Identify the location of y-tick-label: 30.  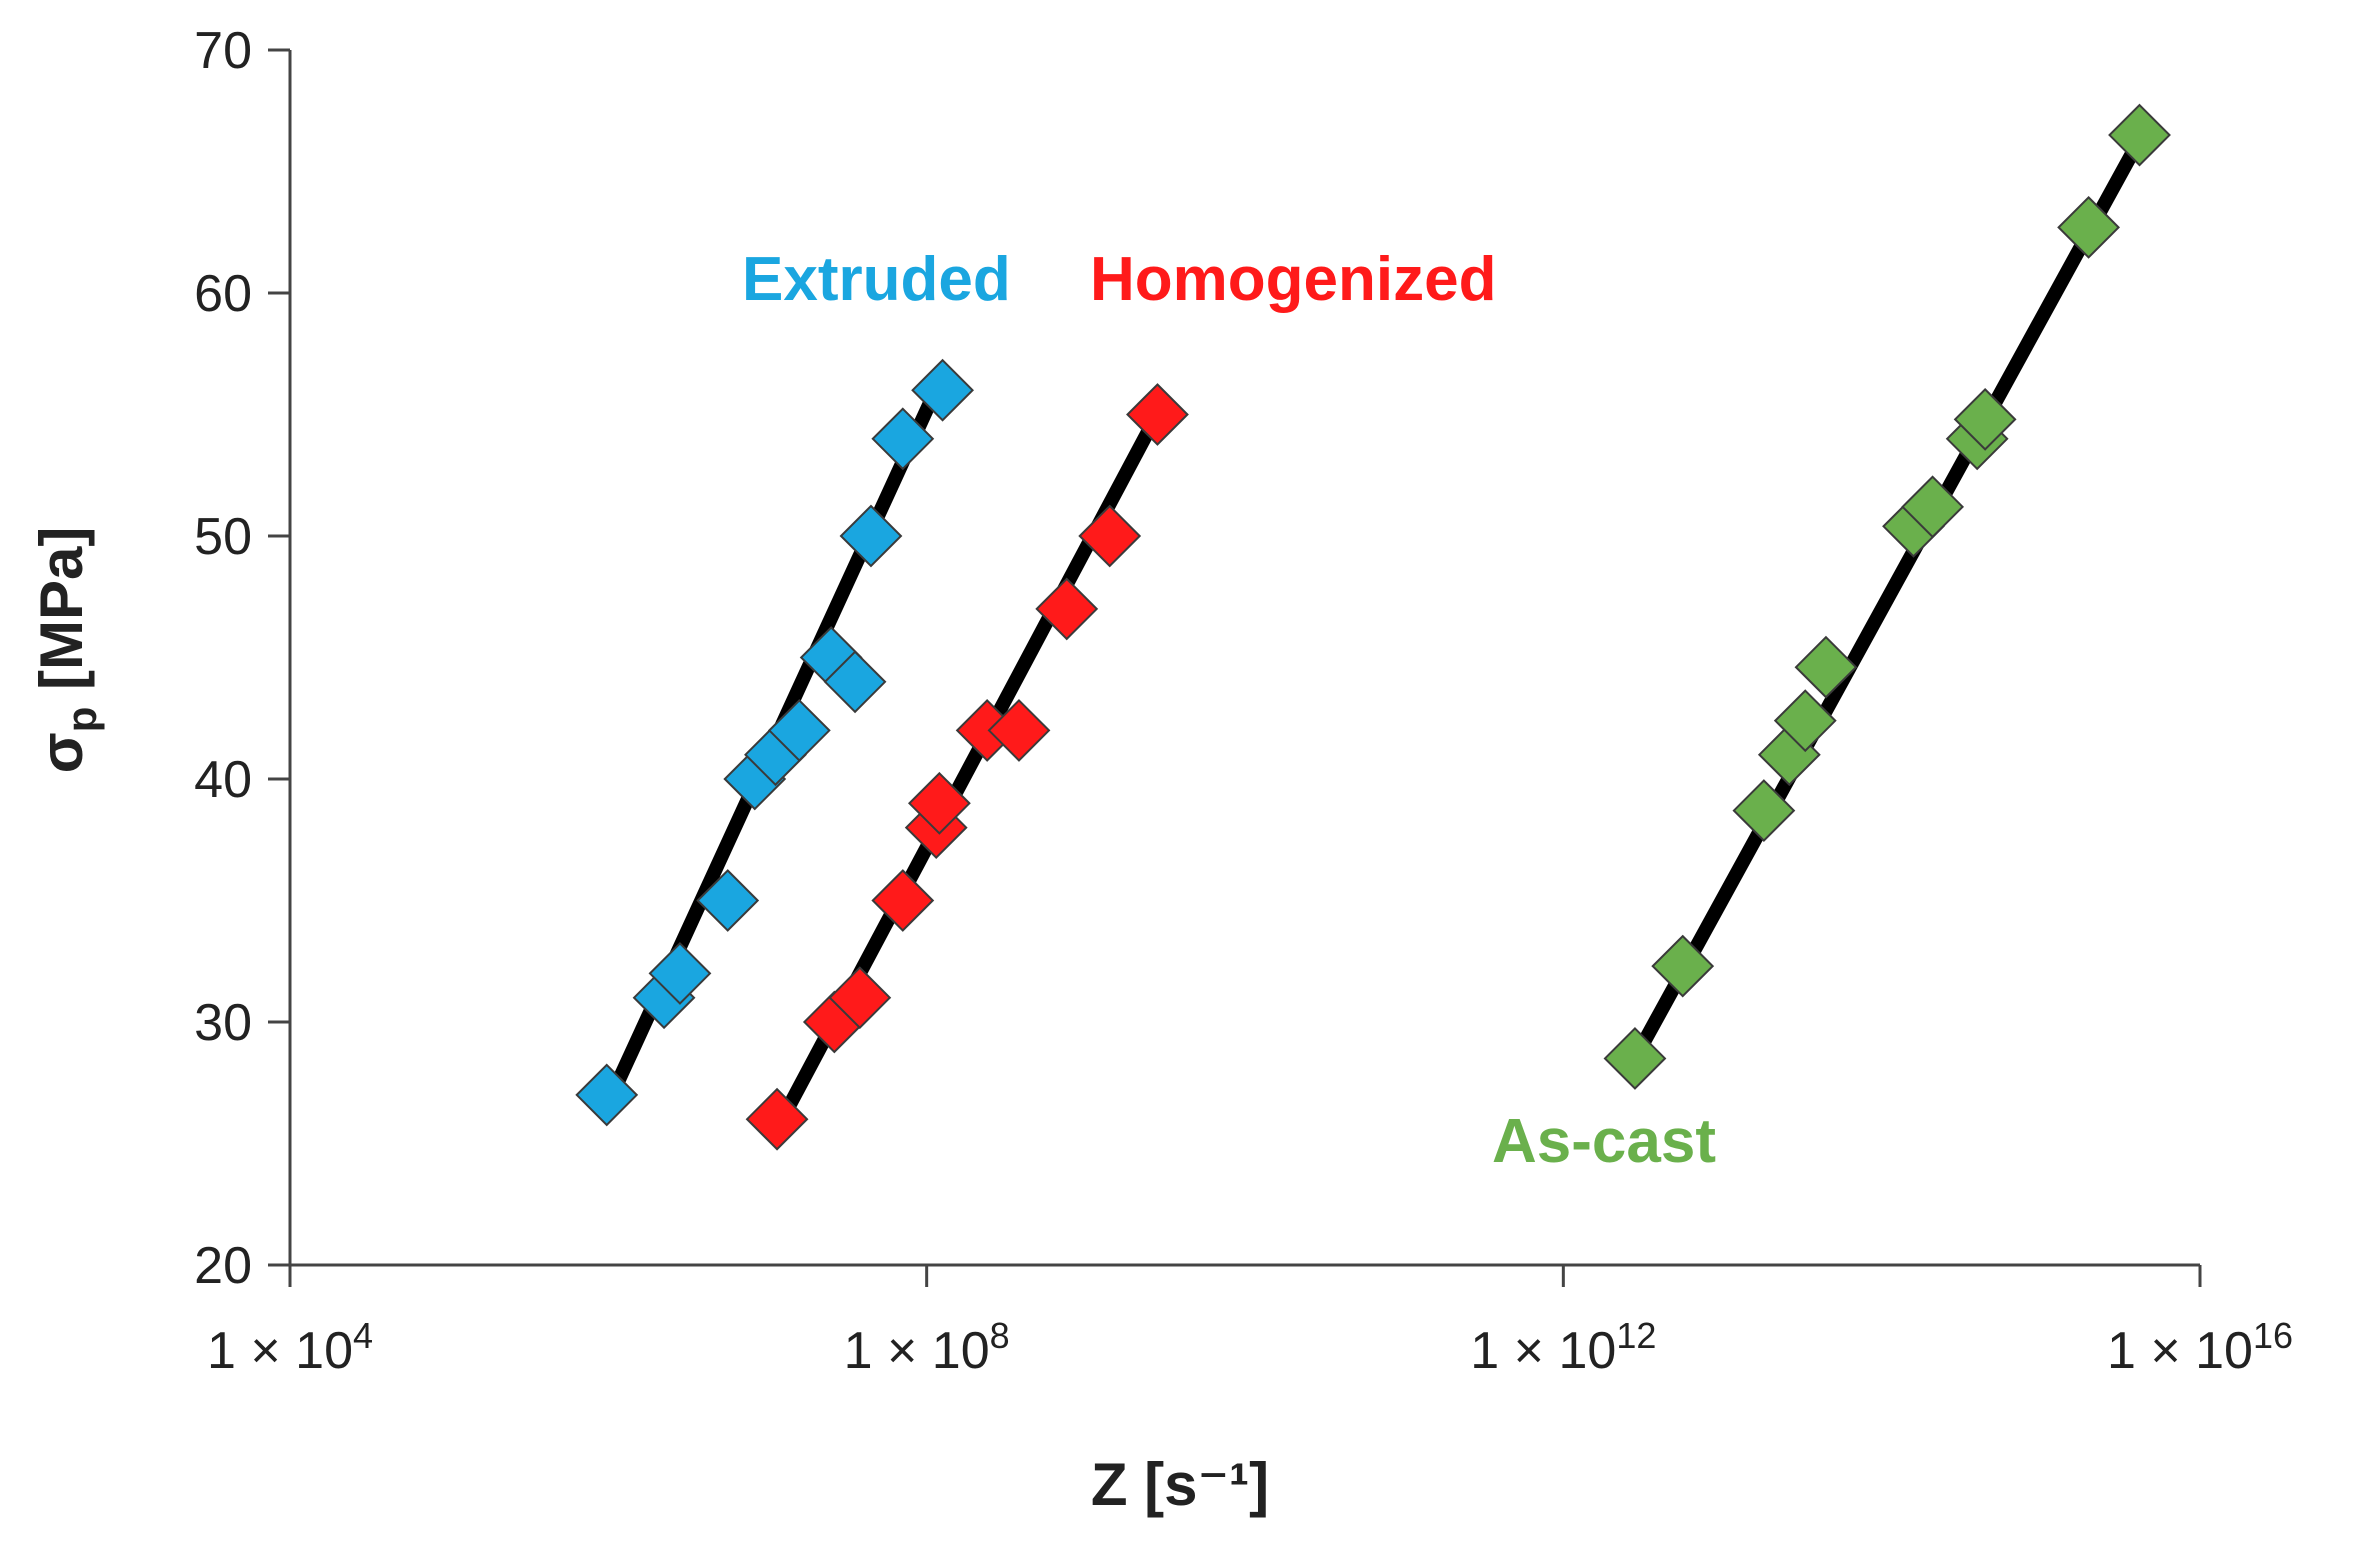
(223, 1023).